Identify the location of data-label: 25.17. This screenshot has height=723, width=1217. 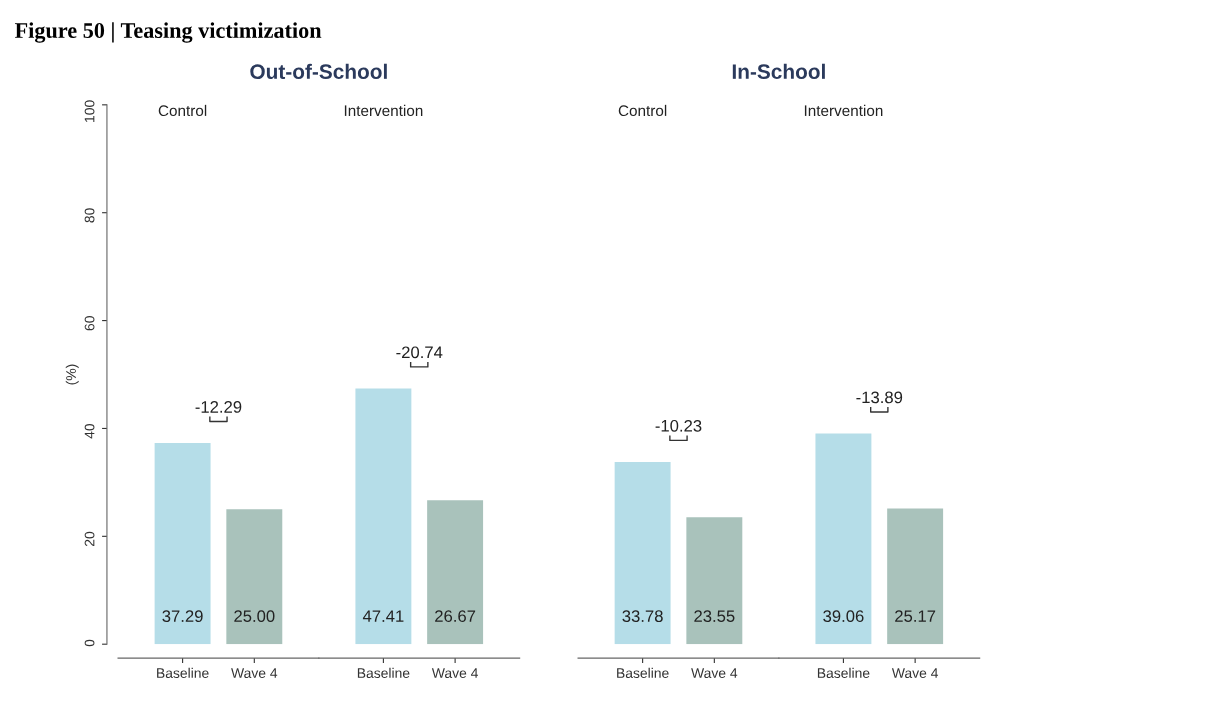
(915, 616).